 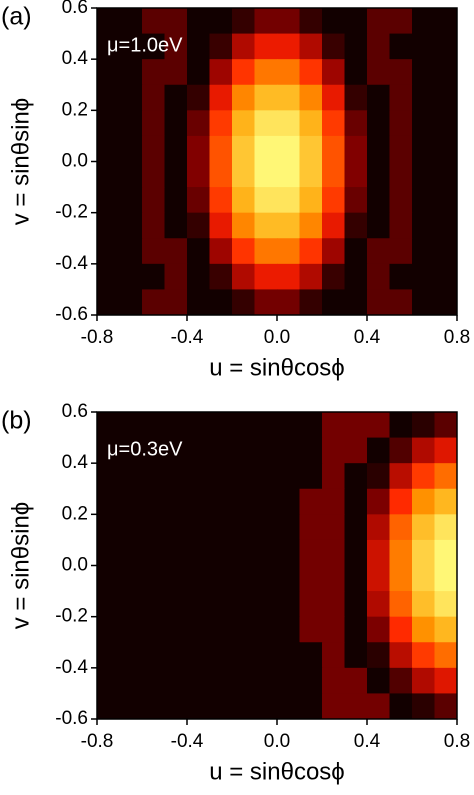 I want to click on y-tick-label: 0.0, so click(x=75, y=565).